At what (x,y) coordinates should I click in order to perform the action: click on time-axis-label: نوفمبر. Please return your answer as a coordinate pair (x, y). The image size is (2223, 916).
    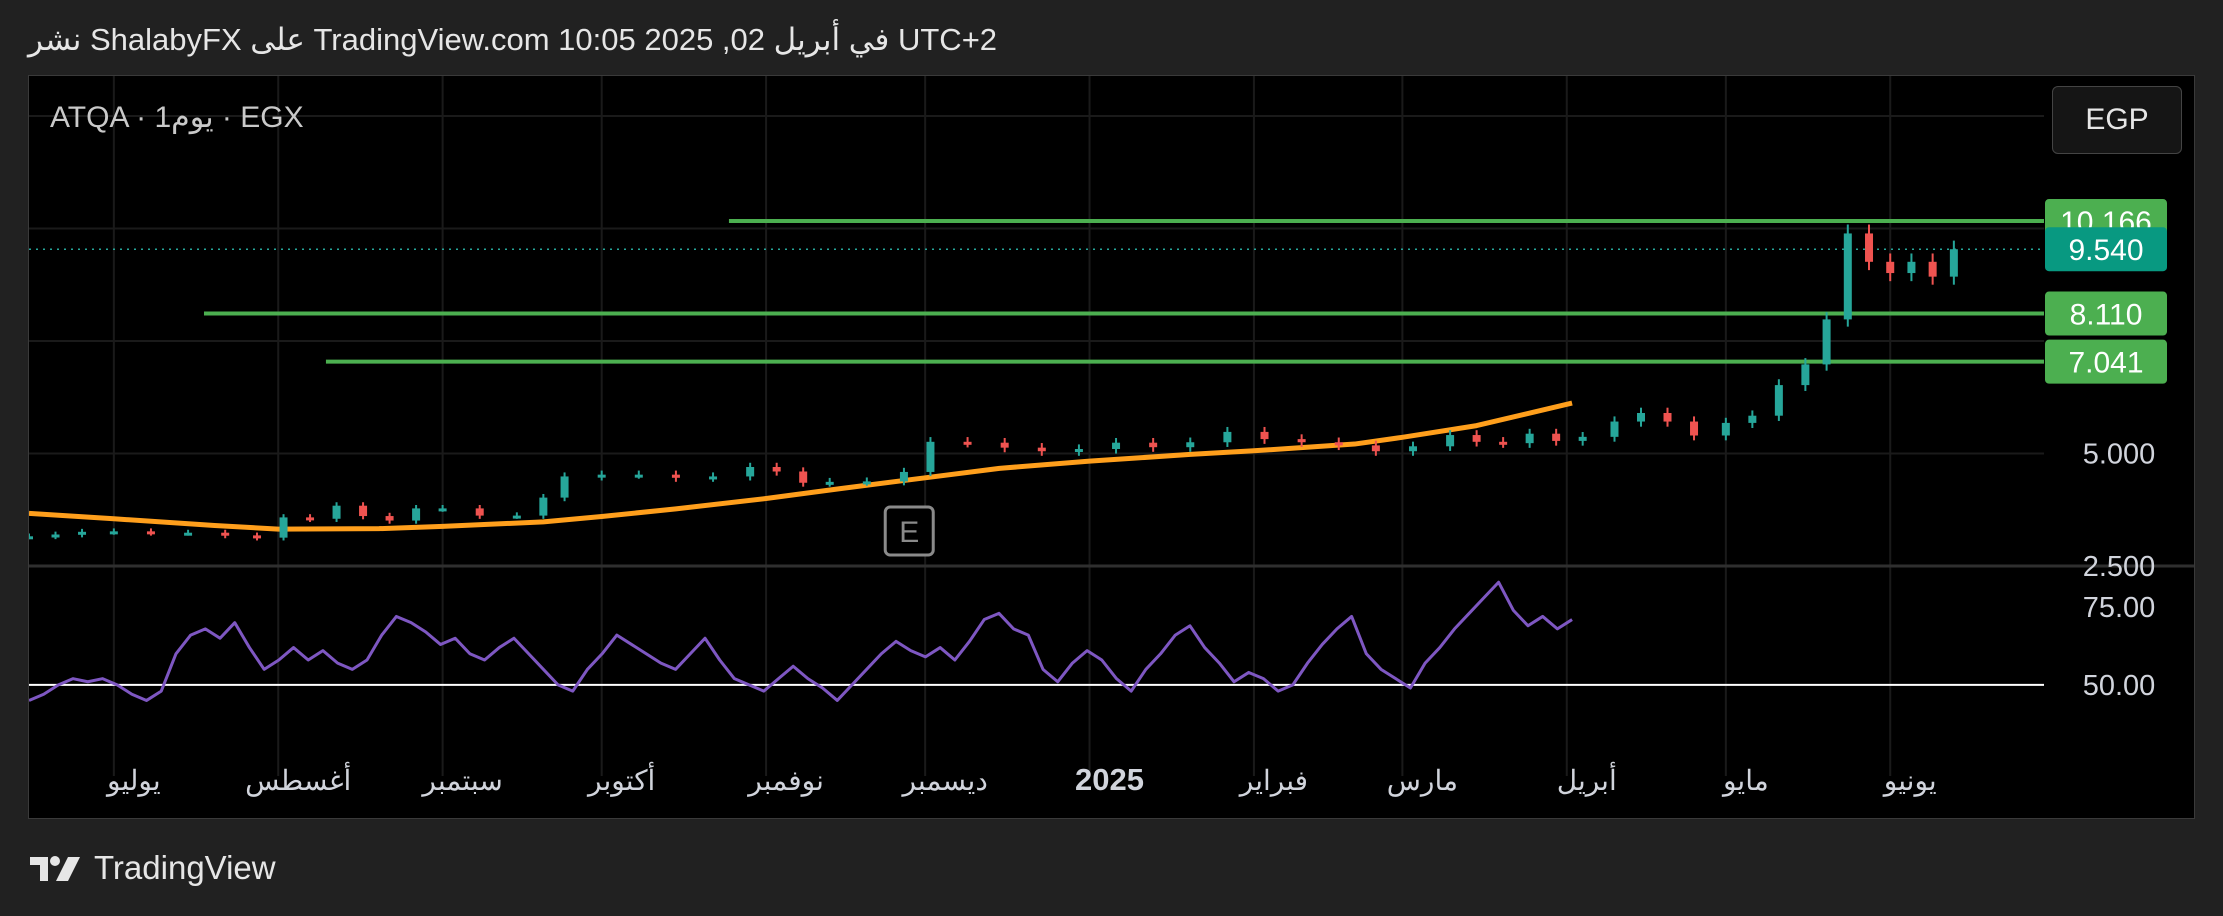
    Looking at the image, I should click on (785, 781).